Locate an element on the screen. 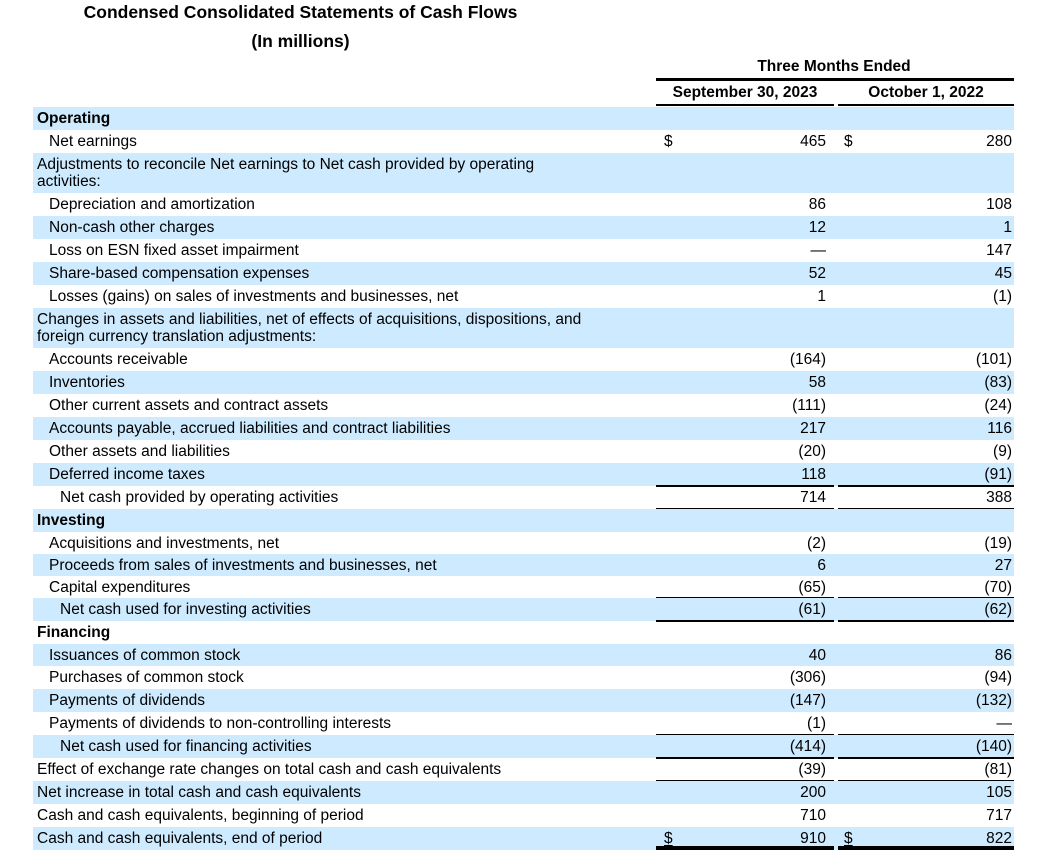  row-label: Loss on ESN fixed asset impairment is located at coordinates (174, 250).